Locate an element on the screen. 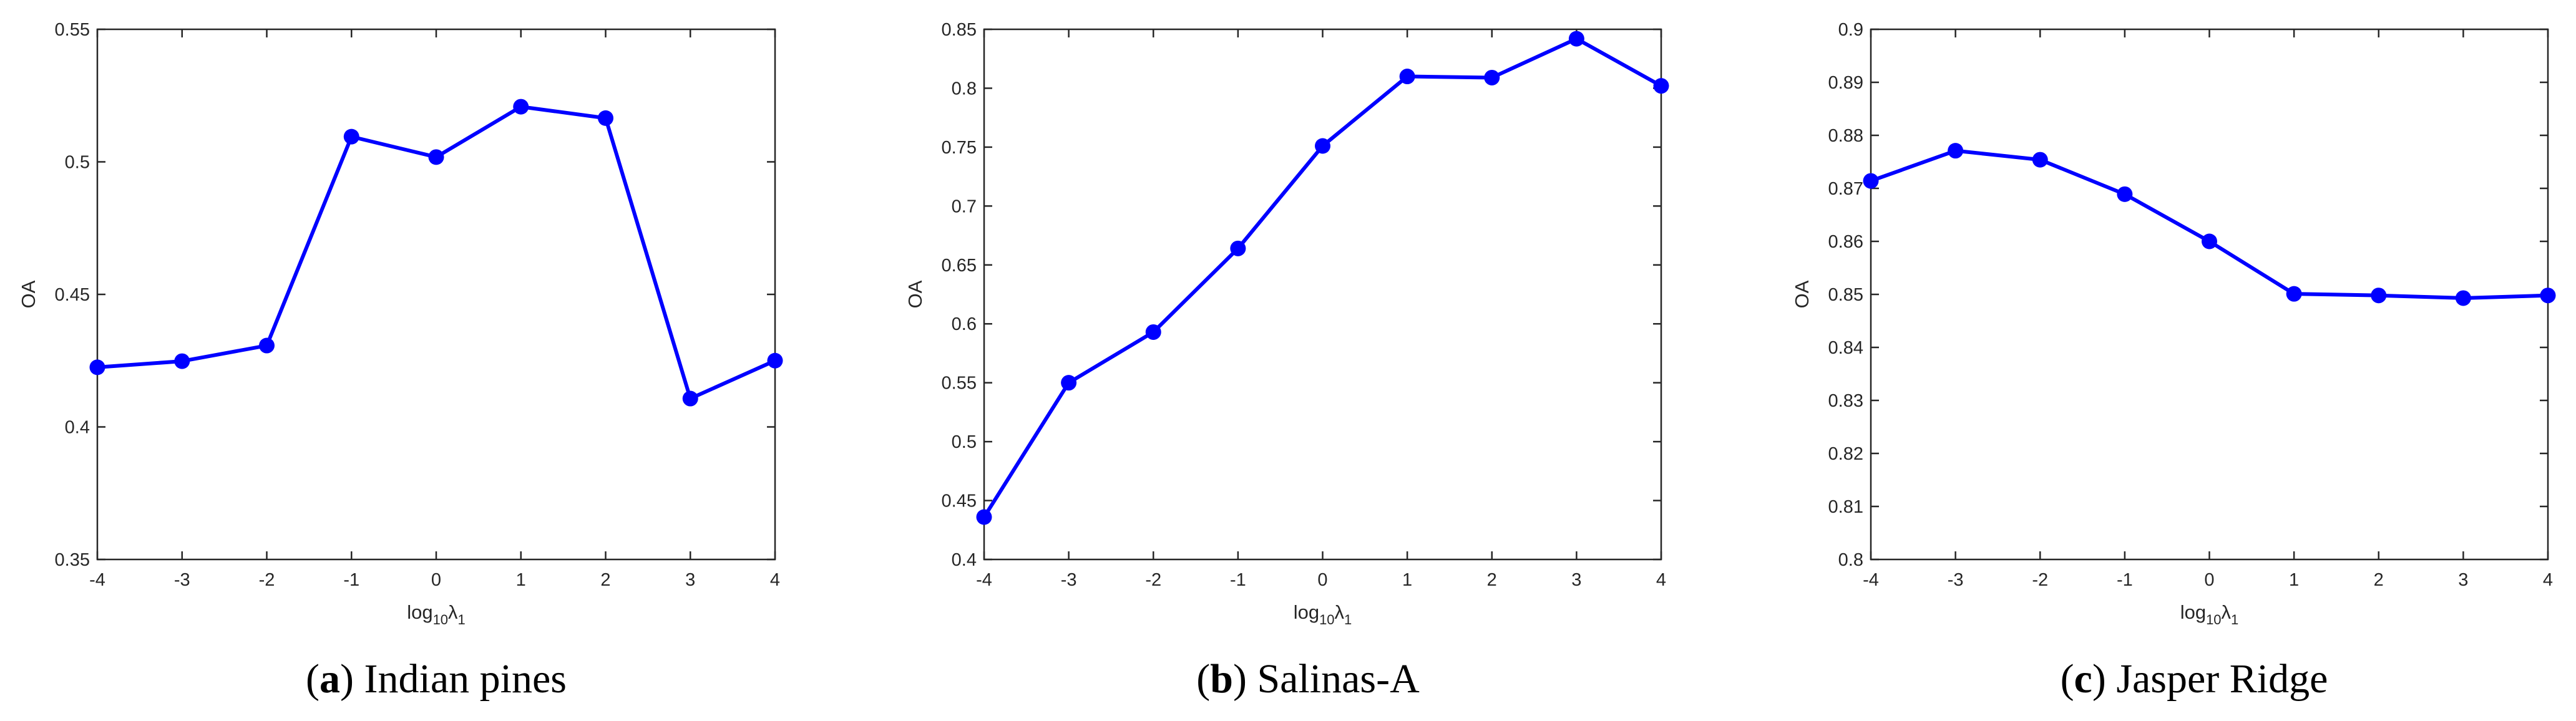 Image resolution: width=2576 pixels, height=721 pixels. y-tick-label: 0.83 is located at coordinates (1845, 401).